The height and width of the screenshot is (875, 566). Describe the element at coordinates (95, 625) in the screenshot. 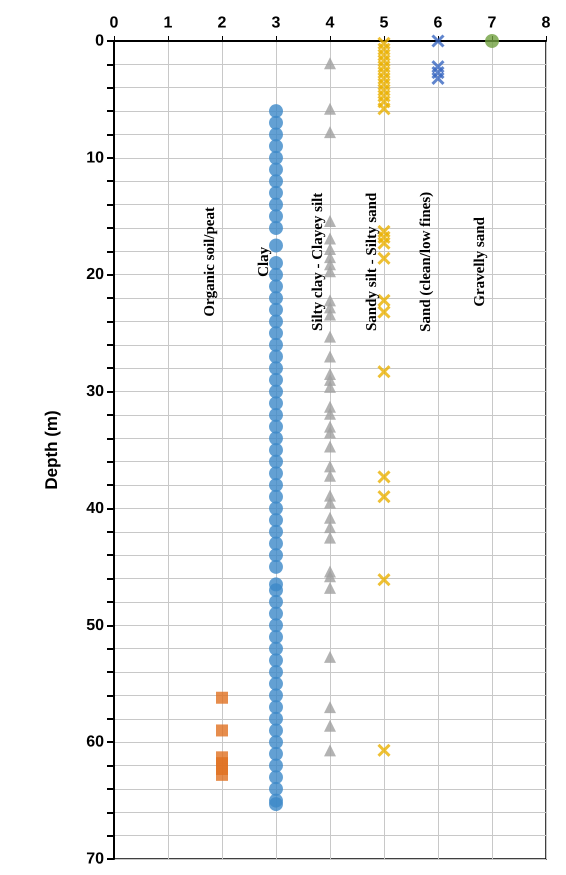

I see `y-tick-label: 50` at that location.